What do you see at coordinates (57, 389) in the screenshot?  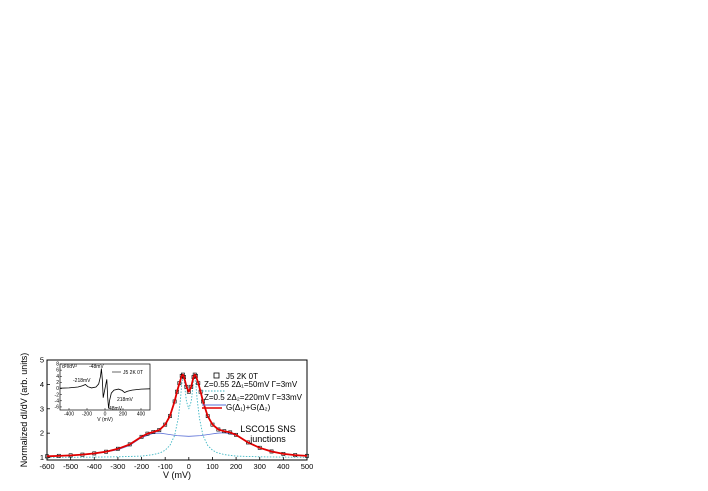 I see `inset-y-tick-label: 0` at bounding box center [57, 389].